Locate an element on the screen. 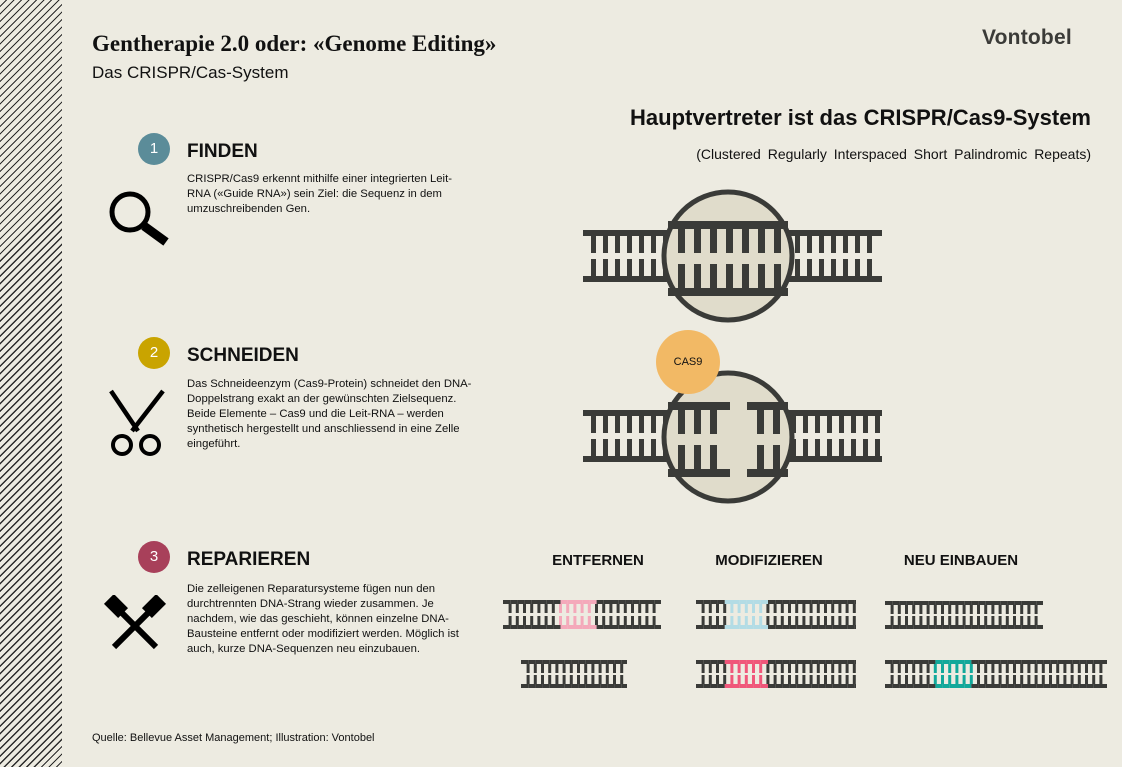 The height and width of the screenshot is (767, 1122). dna-cut-bound-left-top-strand is located at coordinates (692, 406).